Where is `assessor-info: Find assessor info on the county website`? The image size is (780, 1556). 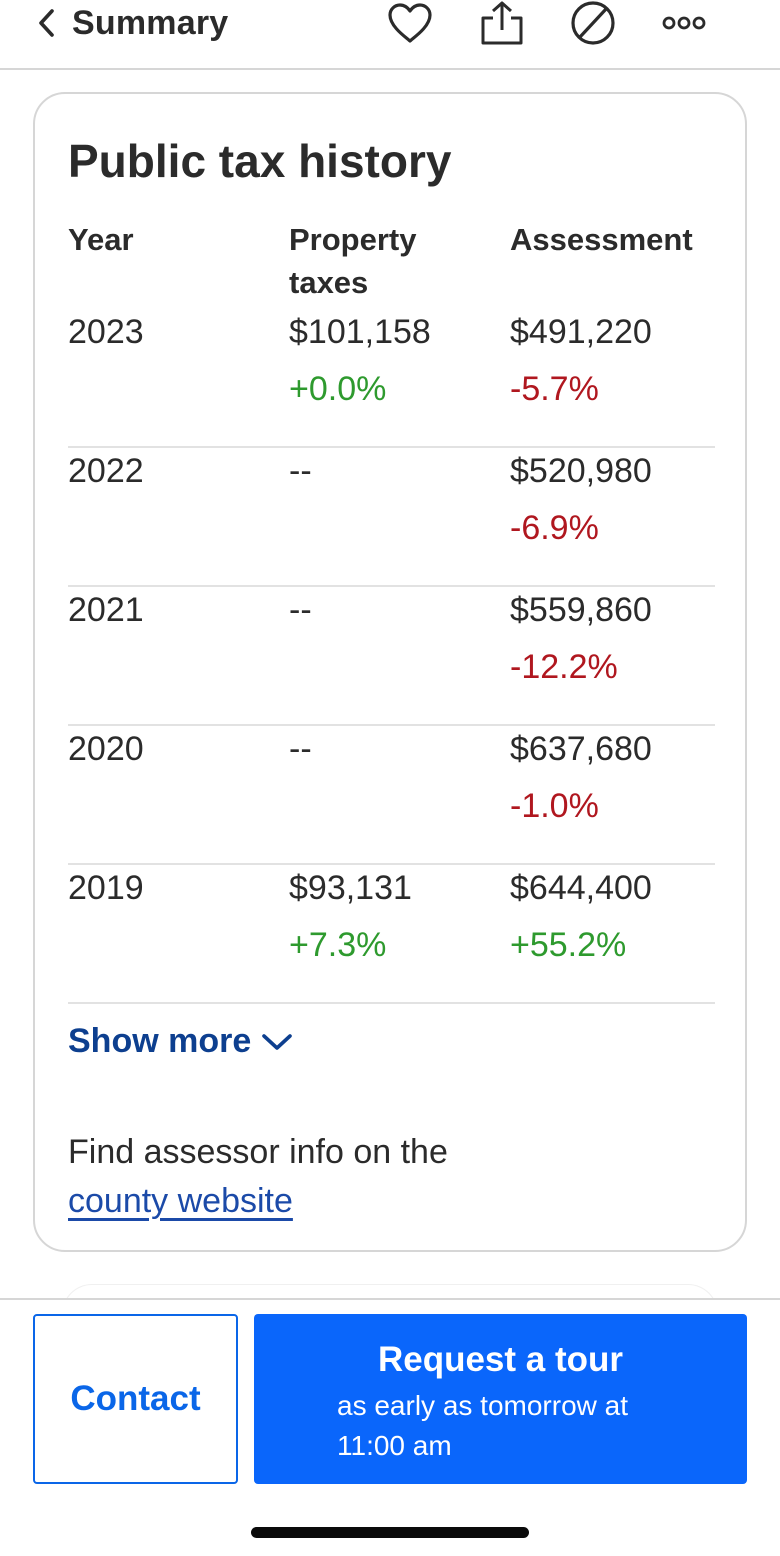
assessor-info: Find assessor info on the county website is located at coordinates (258, 1177).